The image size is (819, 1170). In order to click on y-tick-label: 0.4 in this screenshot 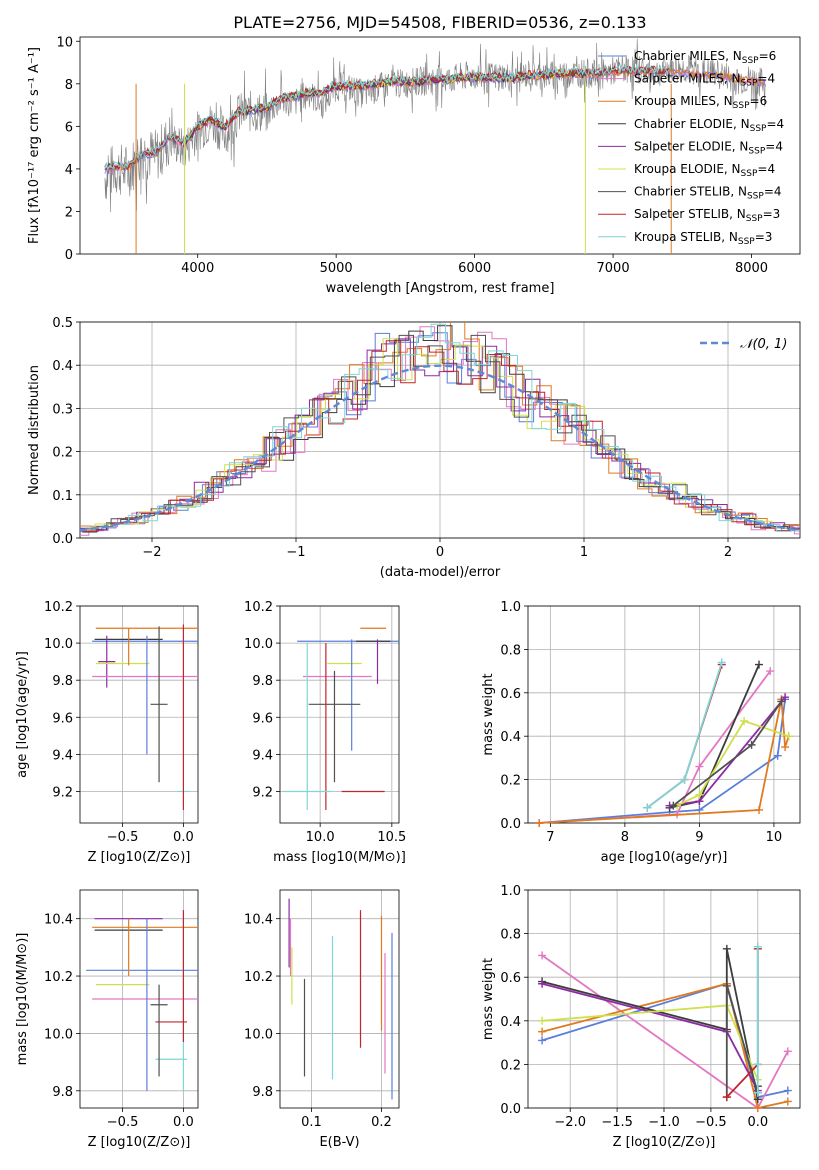, I will do `click(510, 737)`.